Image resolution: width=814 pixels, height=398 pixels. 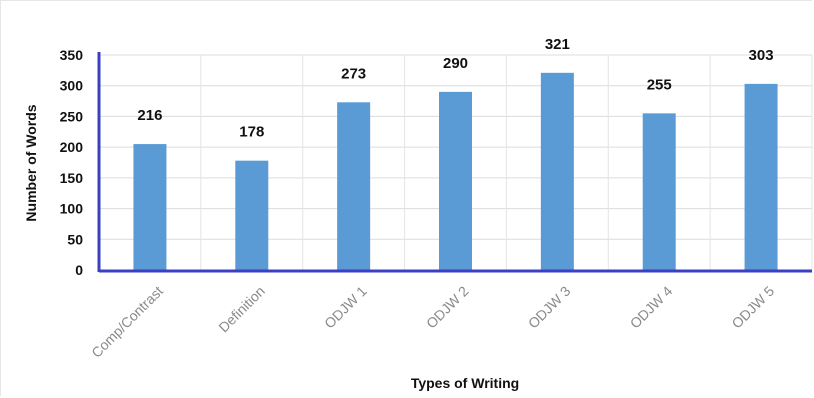 I want to click on data-label: 303, so click(x=761, y=55).